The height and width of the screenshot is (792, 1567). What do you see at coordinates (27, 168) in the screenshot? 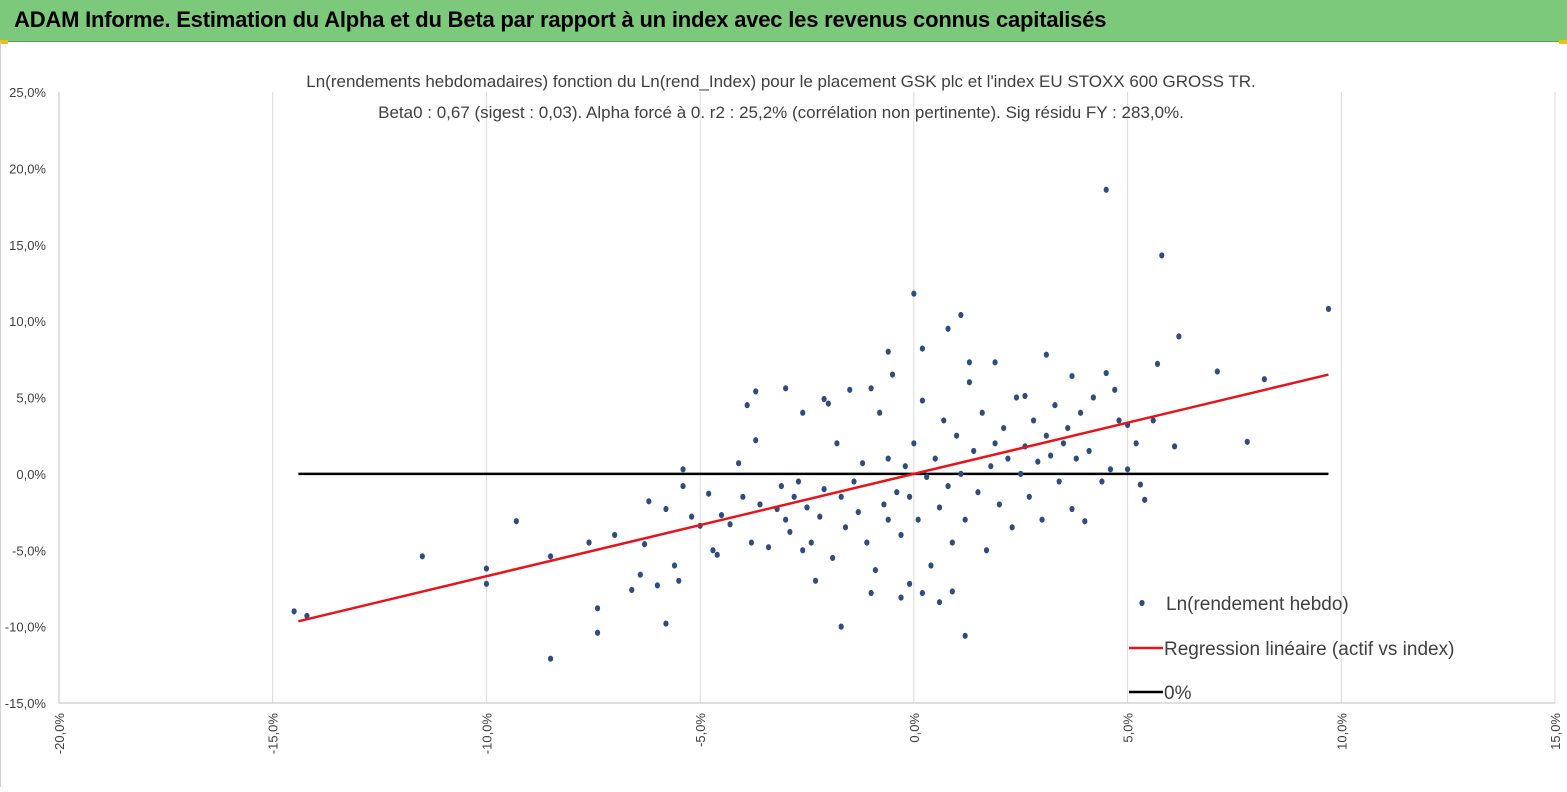
I see `y-tick-label: 20,0%` at bounding box center [27, 168].